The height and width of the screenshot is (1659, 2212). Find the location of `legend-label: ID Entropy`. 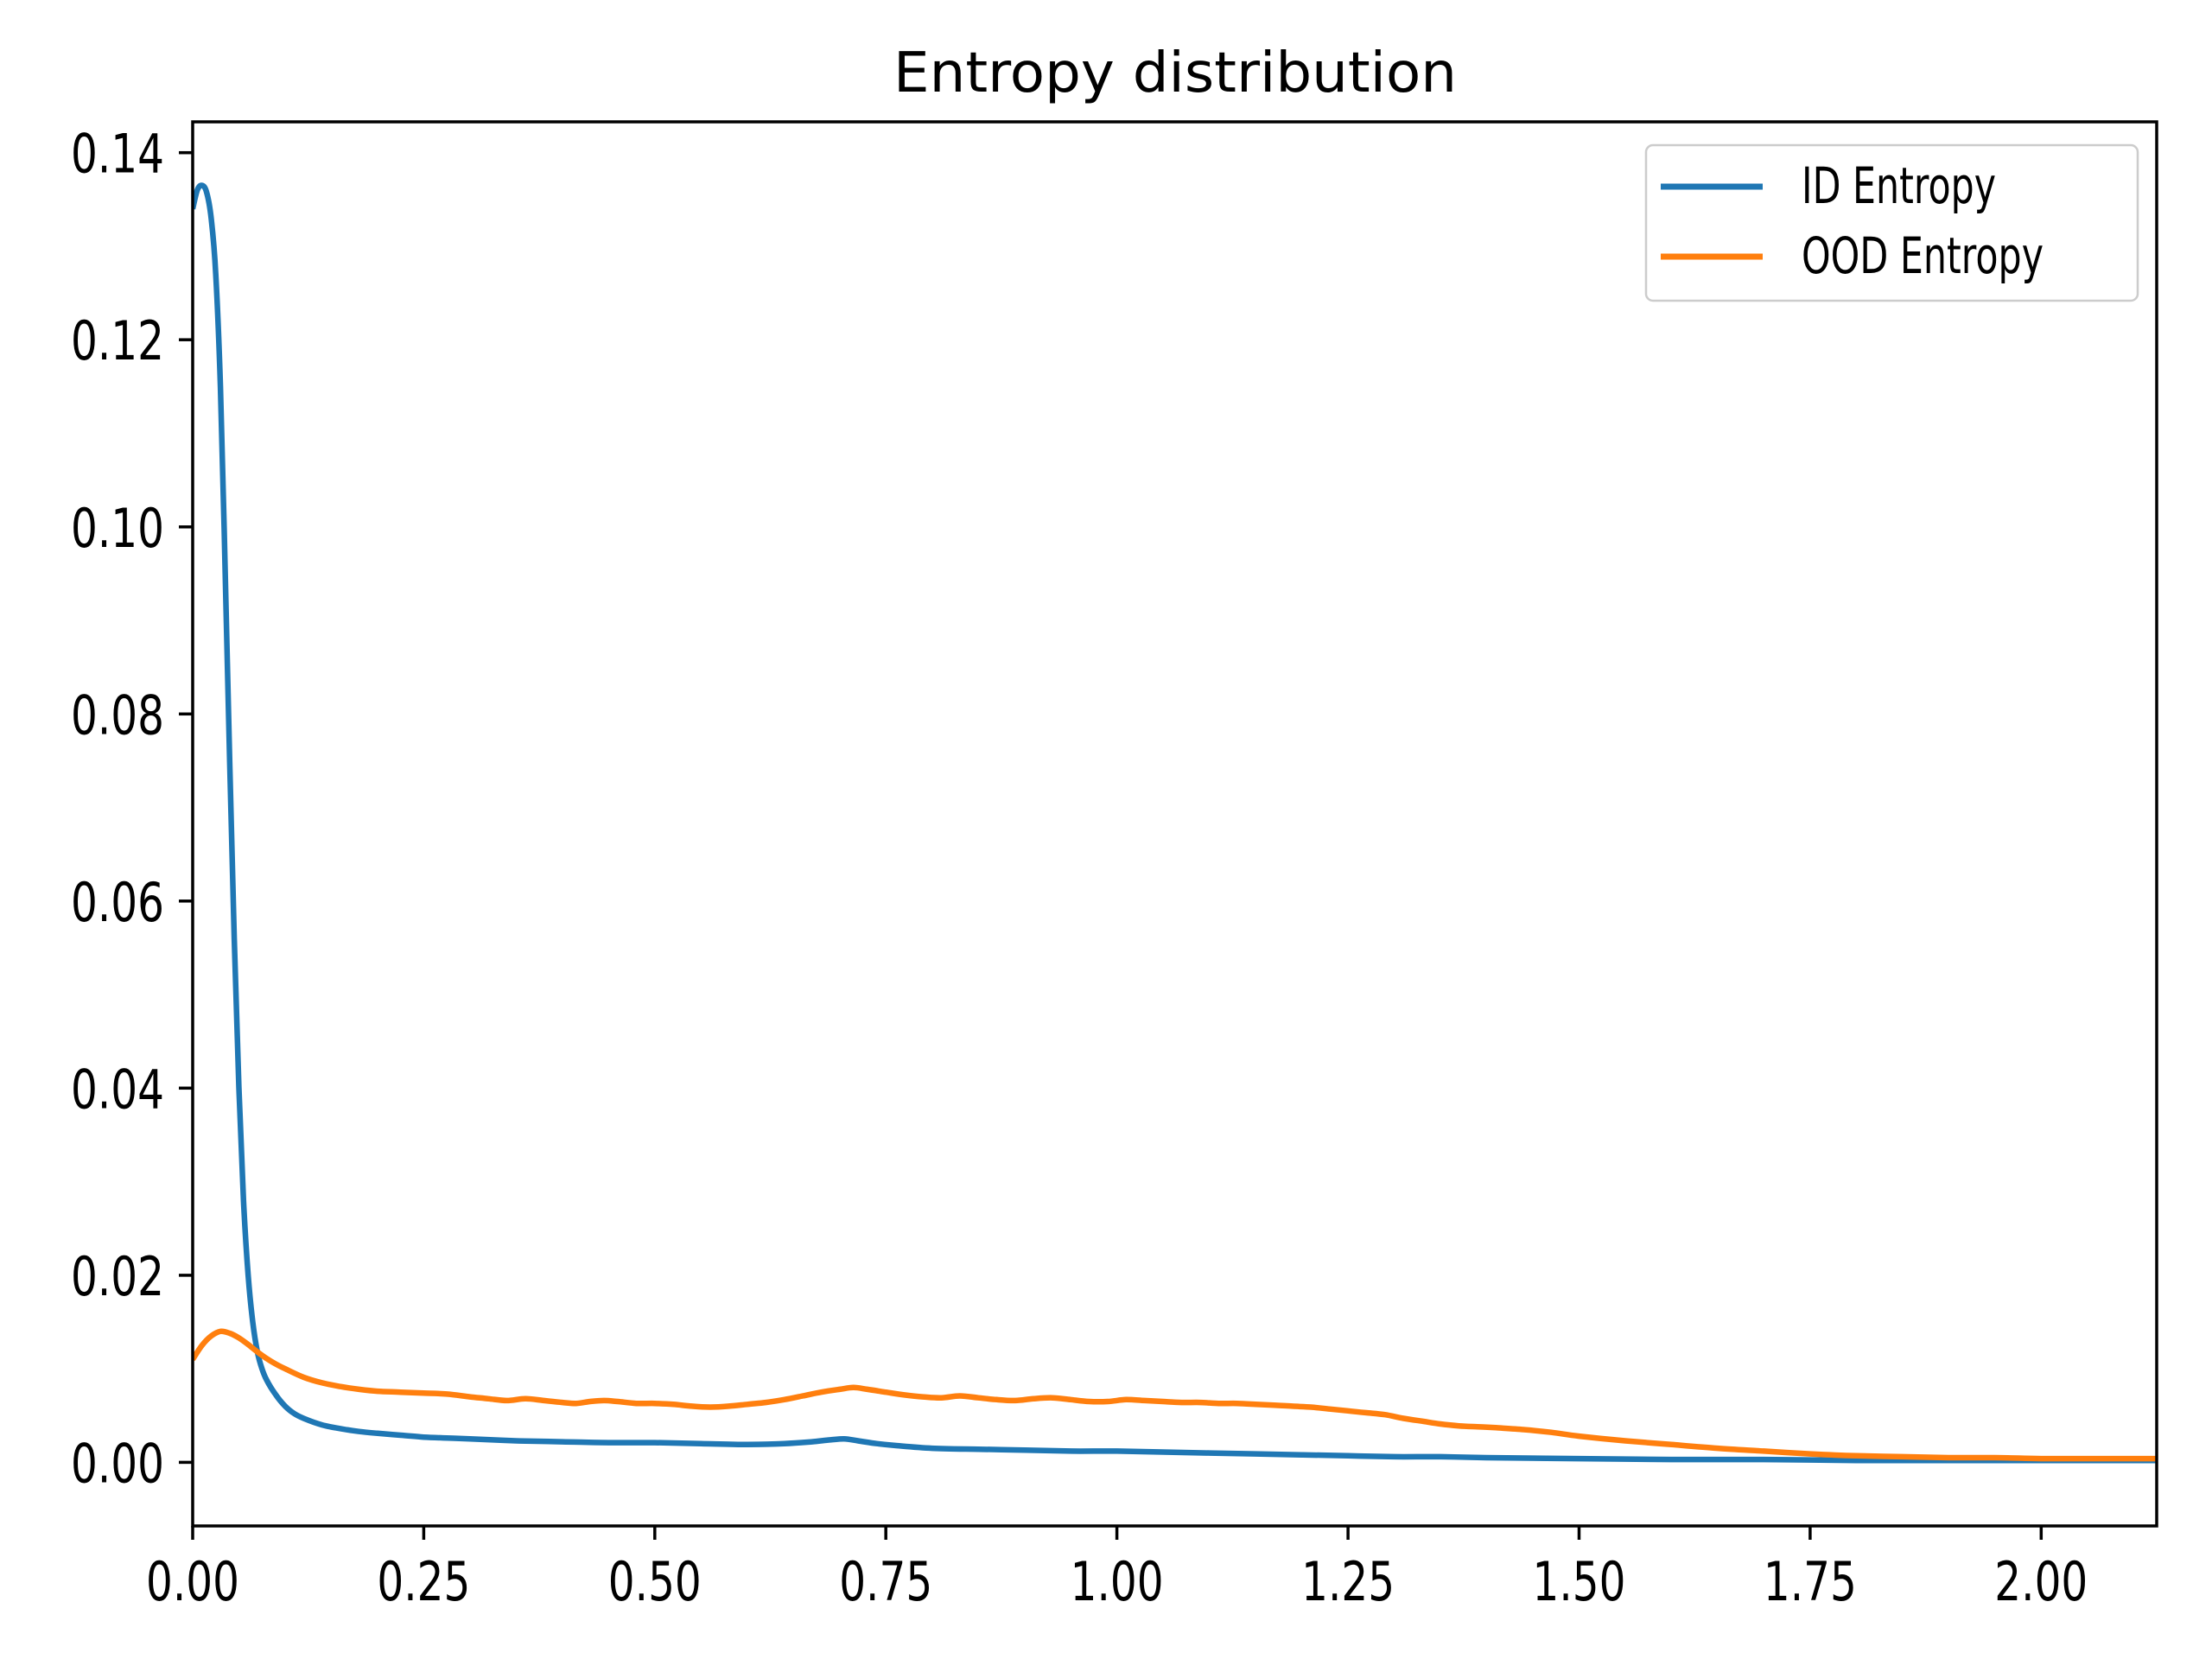

legend-label: ID Entropy is located at coordinates (1899, 185).